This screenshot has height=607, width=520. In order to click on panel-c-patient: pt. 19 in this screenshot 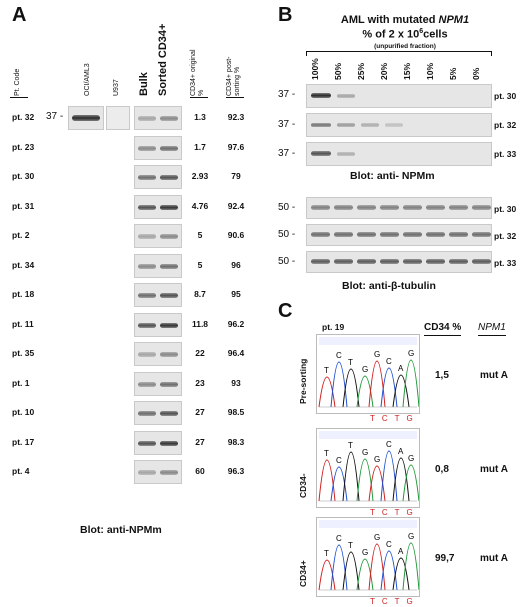, I will do `click(333, 327)`.